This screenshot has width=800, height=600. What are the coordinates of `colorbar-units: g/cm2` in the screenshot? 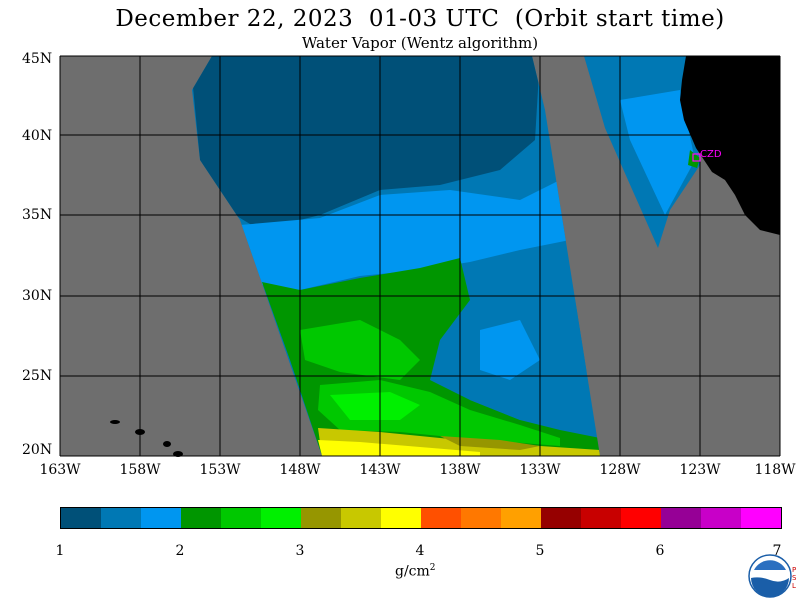 It's located at (415, 571).